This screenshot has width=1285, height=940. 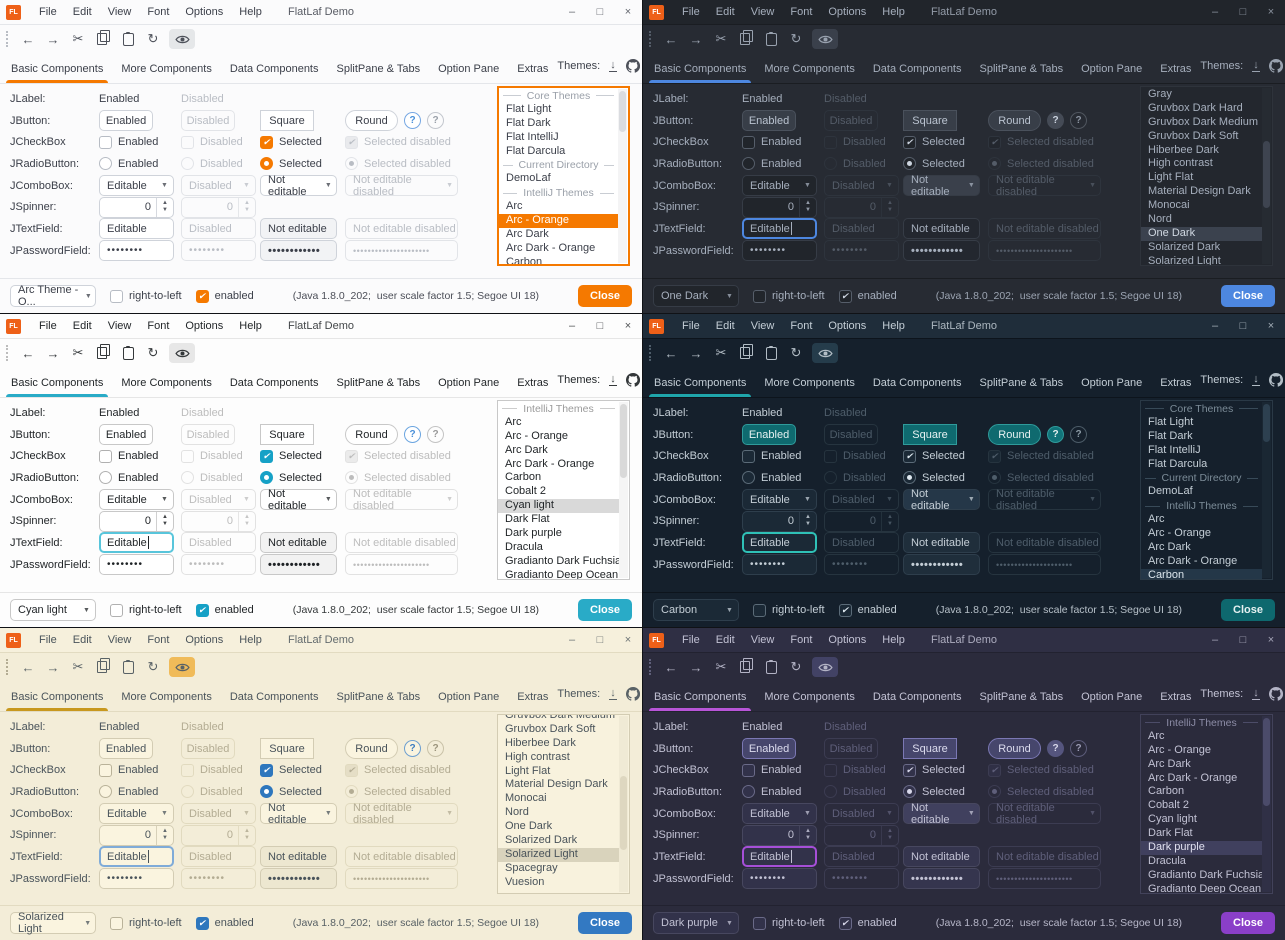 I want to click on paste-icon, so click(x=771, y=667).